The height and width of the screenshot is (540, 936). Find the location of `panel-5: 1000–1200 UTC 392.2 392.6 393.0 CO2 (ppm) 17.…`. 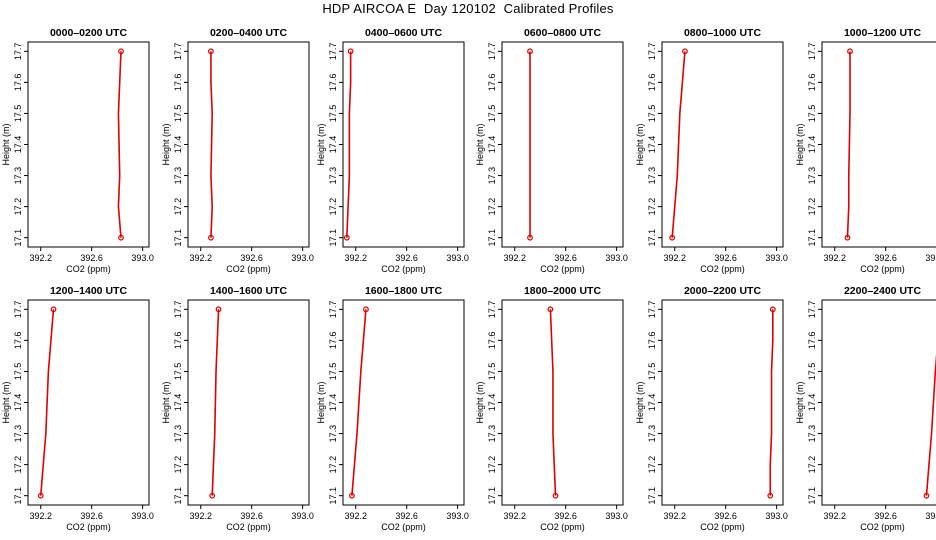

panel-5: 1000–1200 UTC 392.2 392.6 393.0 CO2 (ppm) 17.… is located at coordinates (865, 150).